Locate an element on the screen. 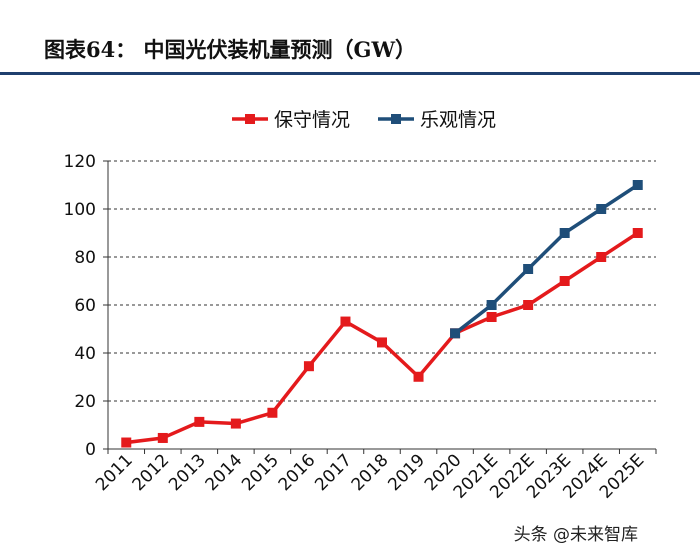 Image resolution: width=700 pixels, height=555 pixels. x-tick-label: 2013 is located at coordinates (187, 472).